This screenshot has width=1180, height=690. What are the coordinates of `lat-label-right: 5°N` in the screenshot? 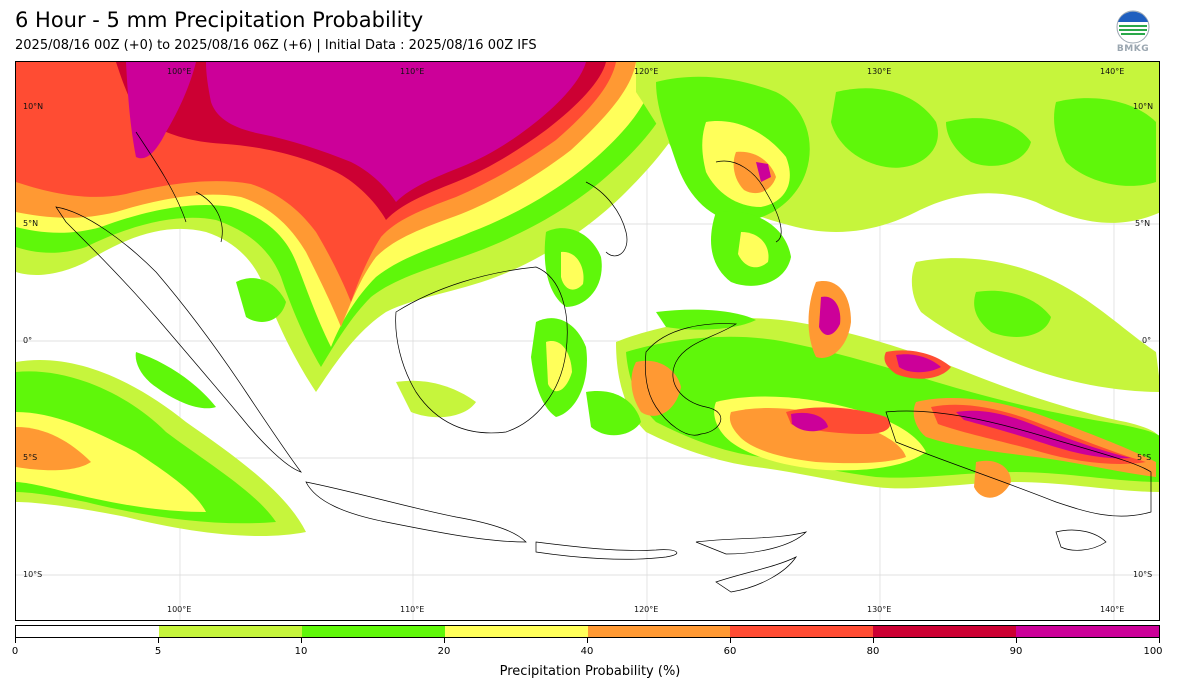 It's located at (1143, 223).